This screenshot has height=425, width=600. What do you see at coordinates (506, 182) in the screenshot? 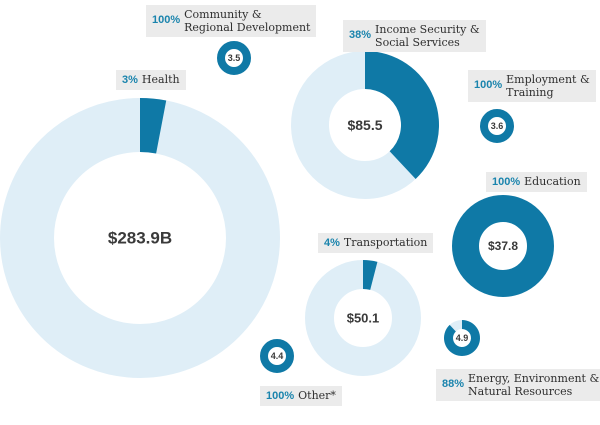
I see `share-label-education: 100%` at bounding box center [506, 182].